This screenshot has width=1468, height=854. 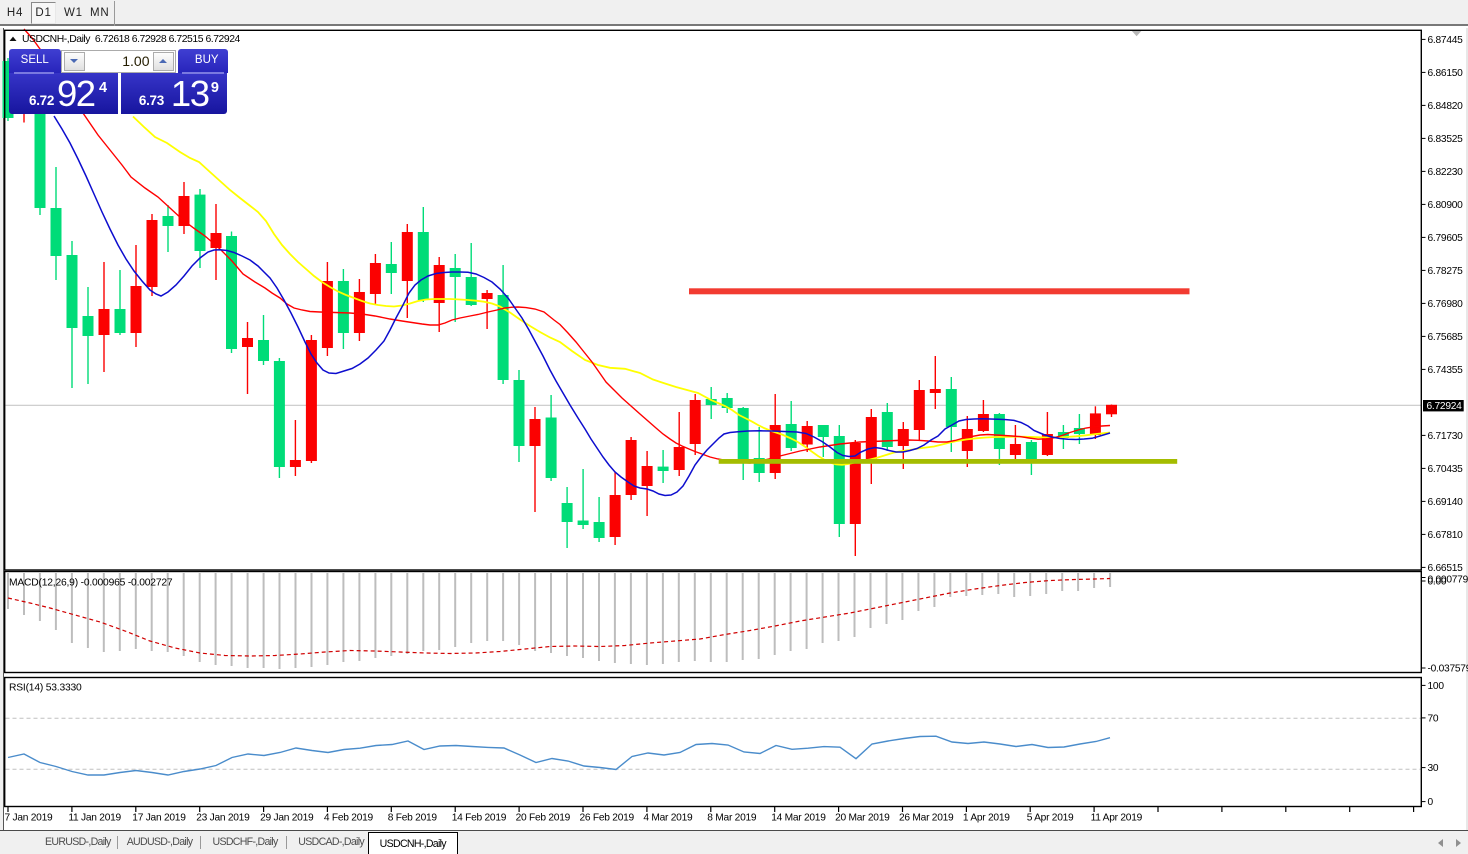 What do you see at coordinates (986, 818) in the screenshot?
I see `svg-text: 1 Apr 2019` at bounding box center [986, 818].